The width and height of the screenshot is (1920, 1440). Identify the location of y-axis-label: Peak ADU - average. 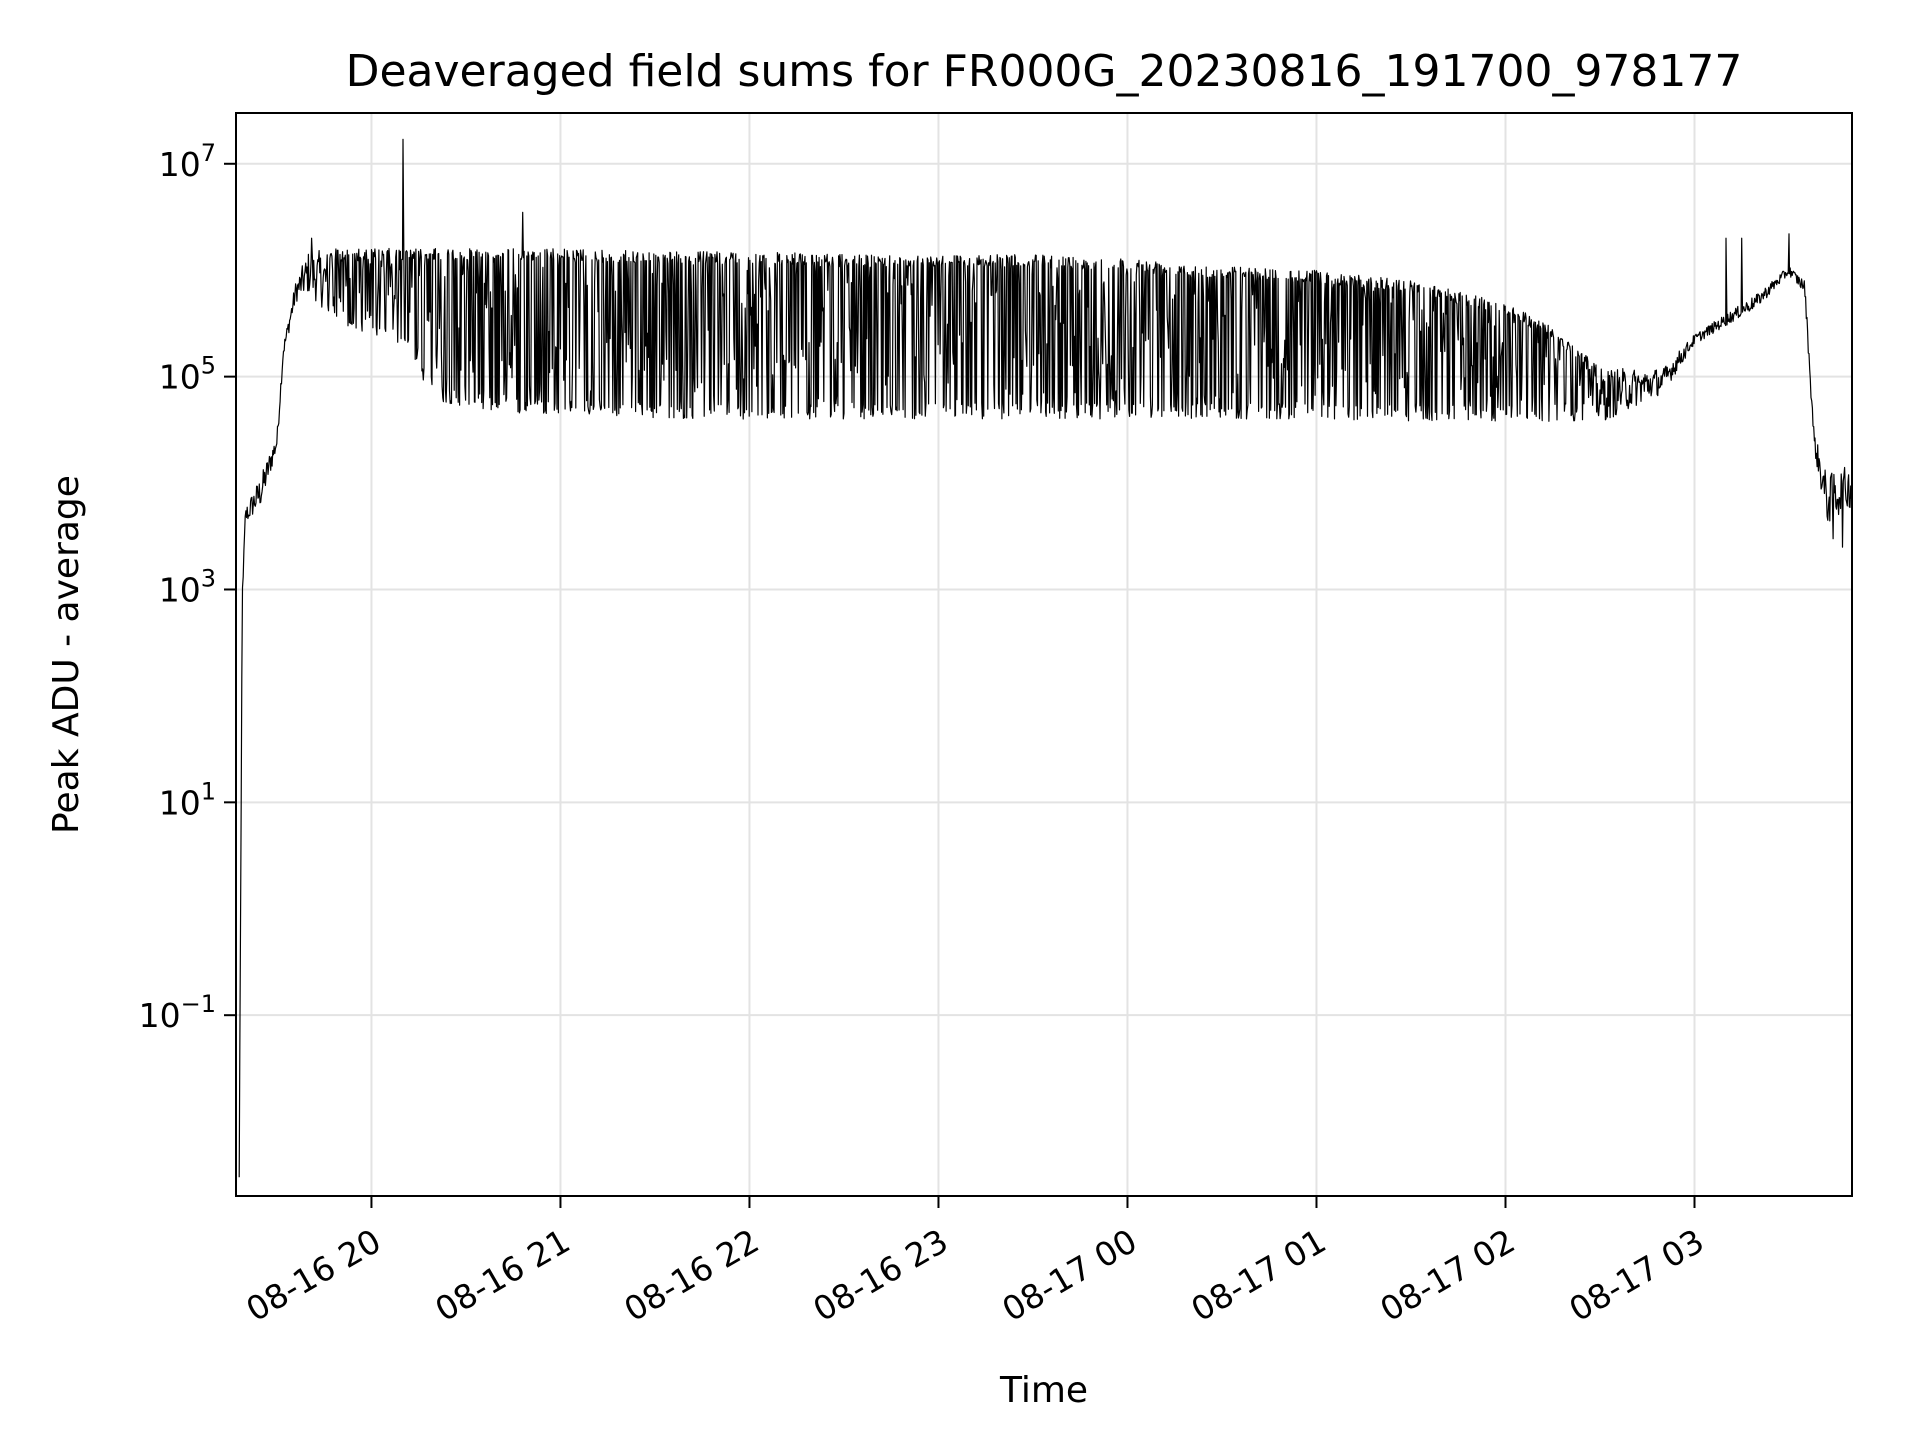
(66, 654).